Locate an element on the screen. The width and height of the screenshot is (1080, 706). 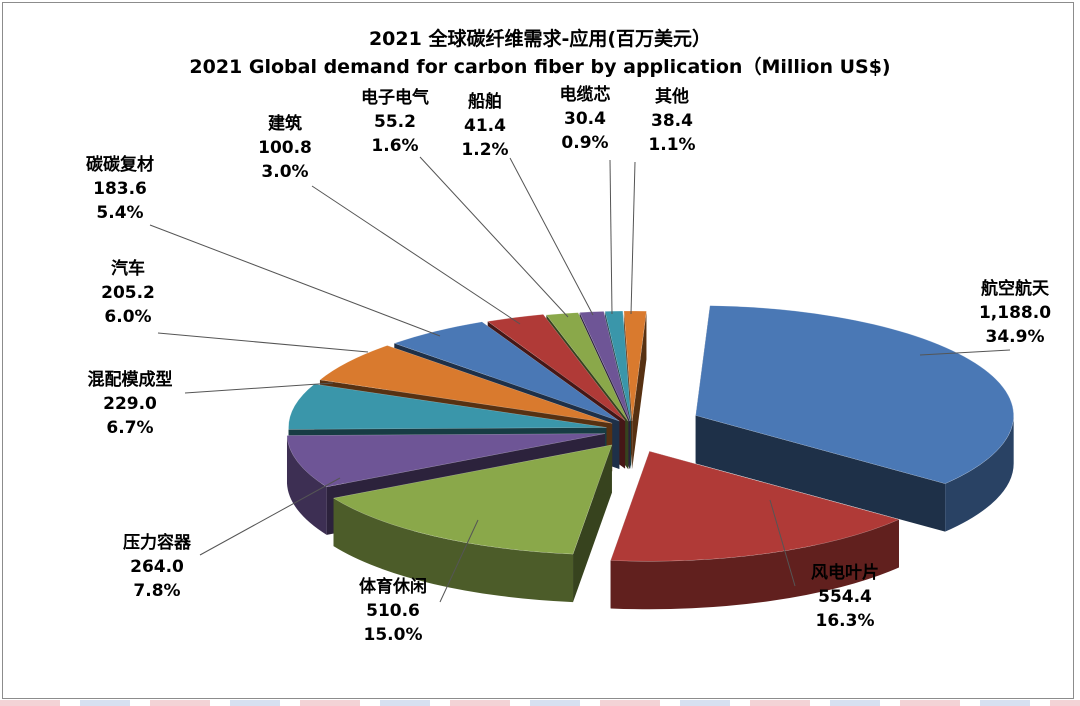
slice-percent: 1.1% is located at coordinates (671, 145).